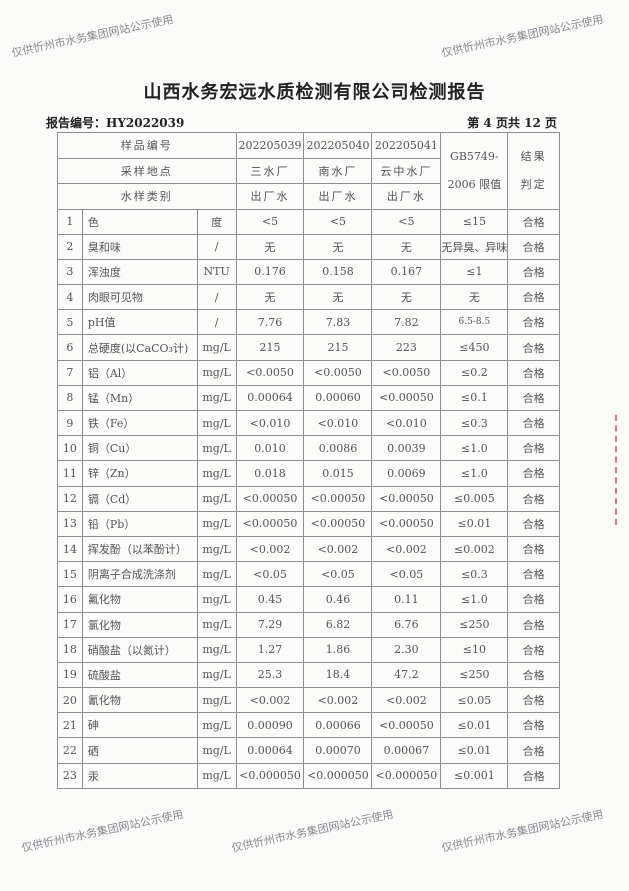 The image size is (629, 891). What do you see at coordinates (406, 574) in the screenshot?
I see `value: <0.05` at bounding box center [406, 574].